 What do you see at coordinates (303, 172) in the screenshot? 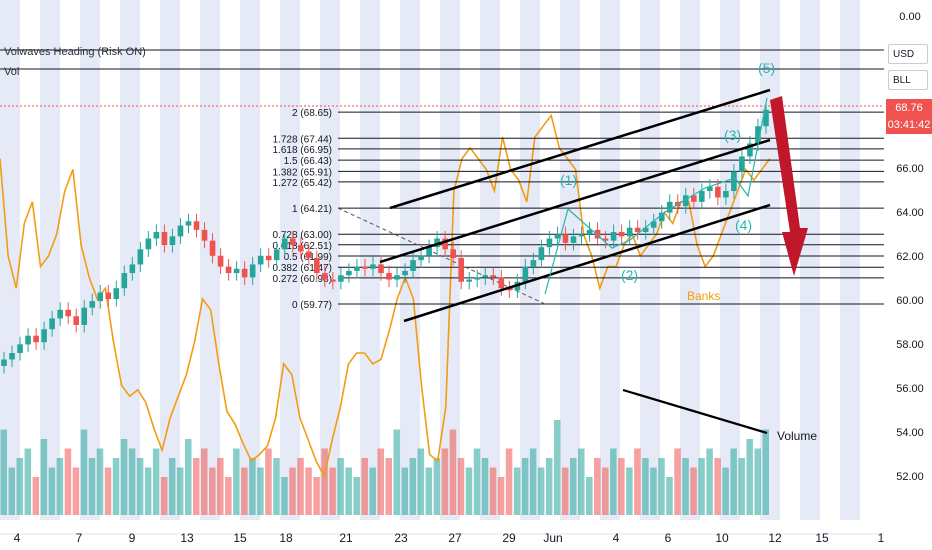
I see `fib-level-label: 1.382 (65.91)` at bounding box center [303, 172].